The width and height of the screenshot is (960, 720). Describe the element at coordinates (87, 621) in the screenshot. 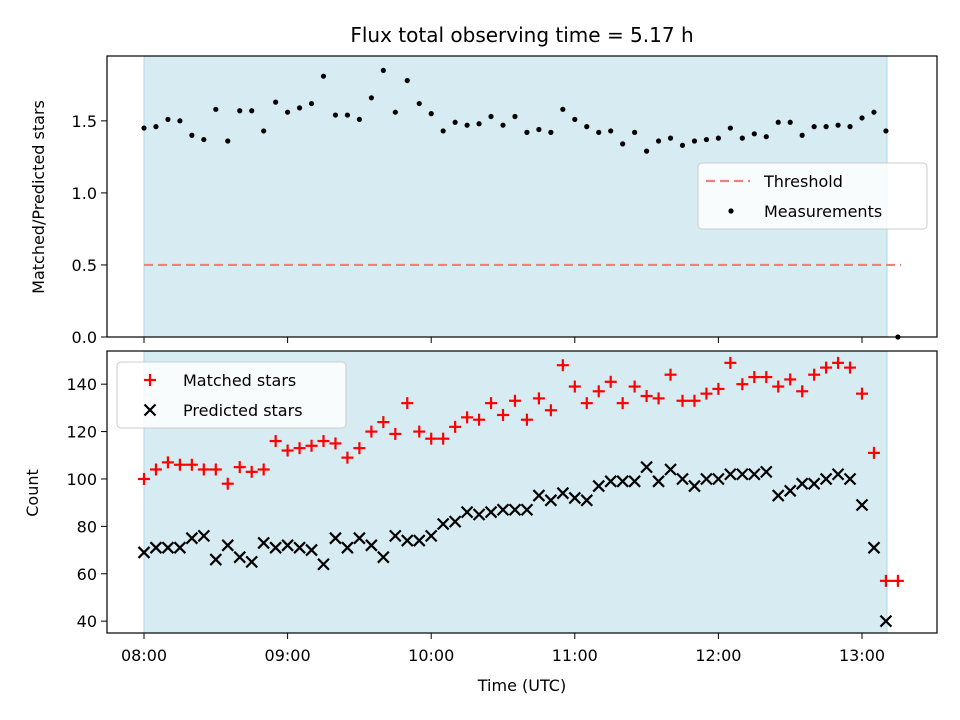

I see `bottom-panel-y-tick-label-1: 40` at that location.